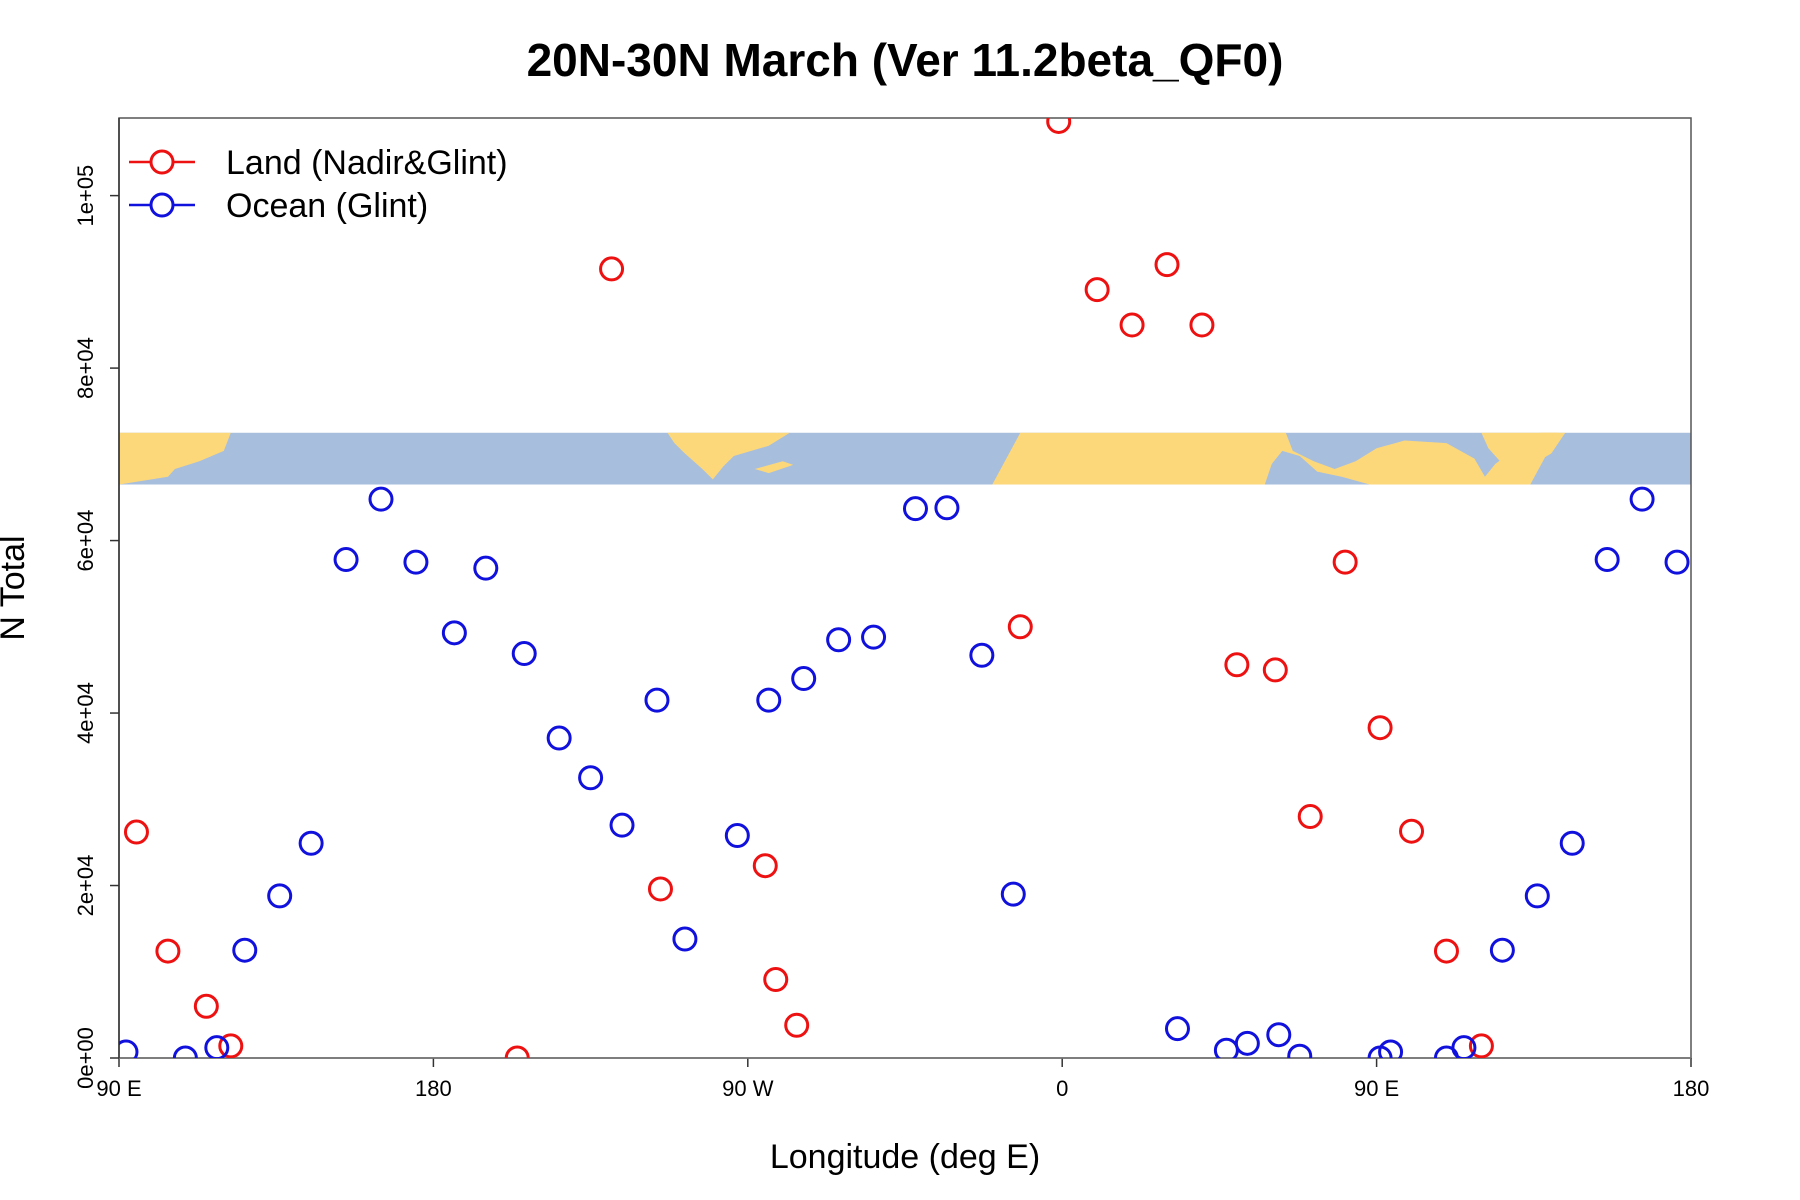 This screenshot has height=1200, width=1800. Describe the element at coordinates (367, 163) in the screenshot. I see `legend-label-land: Land (Nadir&Glint)` at that location.